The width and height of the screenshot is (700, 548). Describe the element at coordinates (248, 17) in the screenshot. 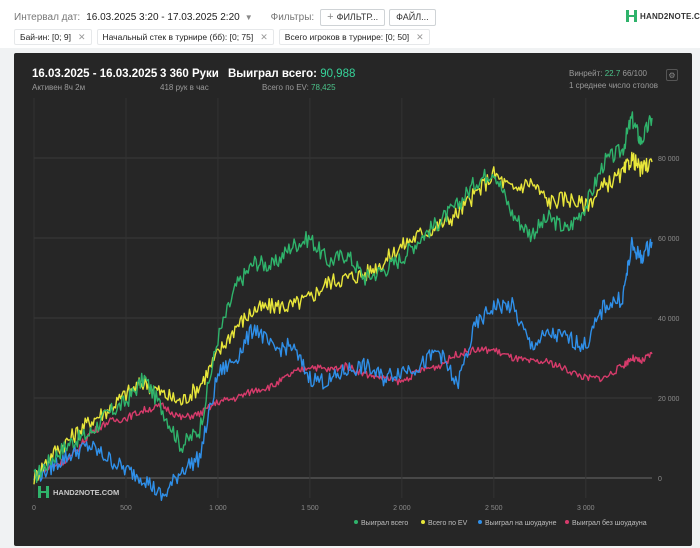

I see `chevron-down-icon: ▼` at that location.